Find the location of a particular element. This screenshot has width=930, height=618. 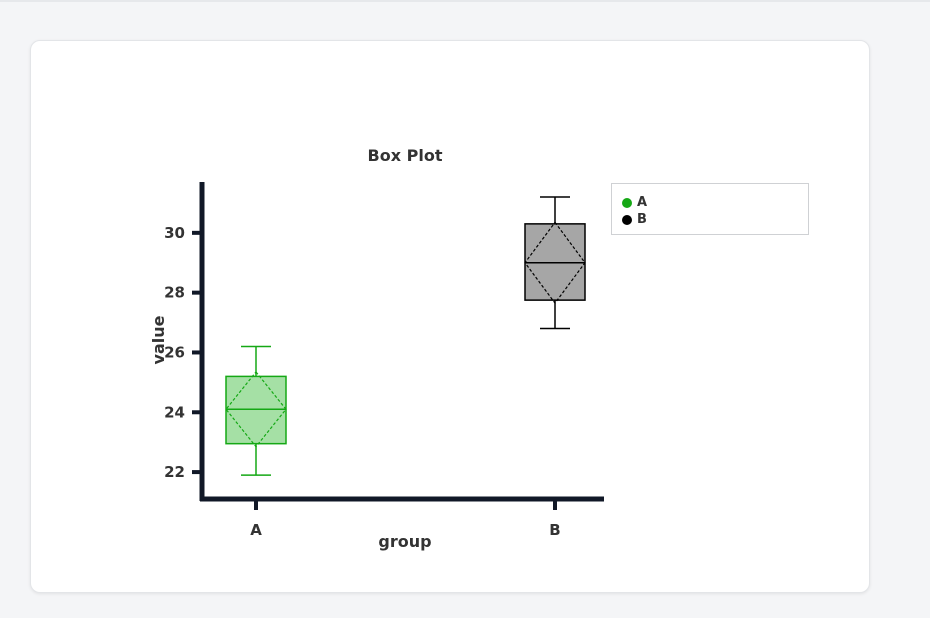

top-divider is located at coordinates (465, 1).